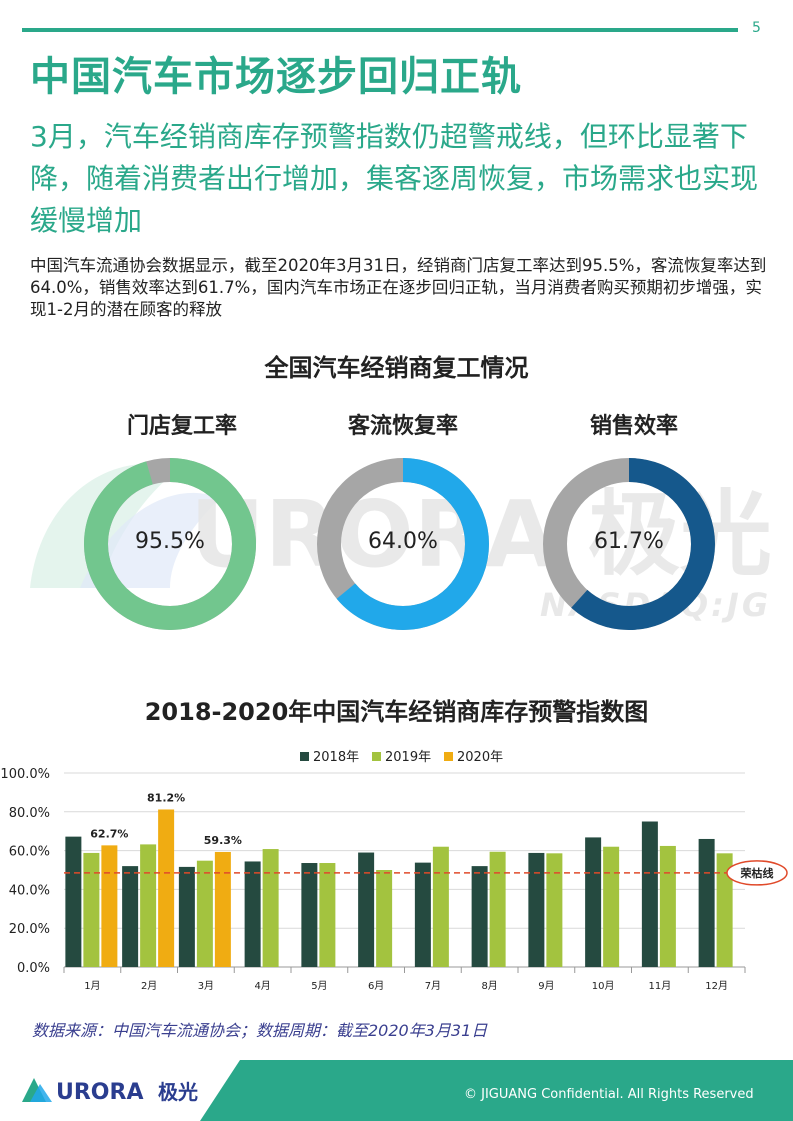 This screenshot has width=793, height=1121. Describe the element at coordinates (433, 986) in the screenshot. I see `x-tick-label: 7月` at that location.